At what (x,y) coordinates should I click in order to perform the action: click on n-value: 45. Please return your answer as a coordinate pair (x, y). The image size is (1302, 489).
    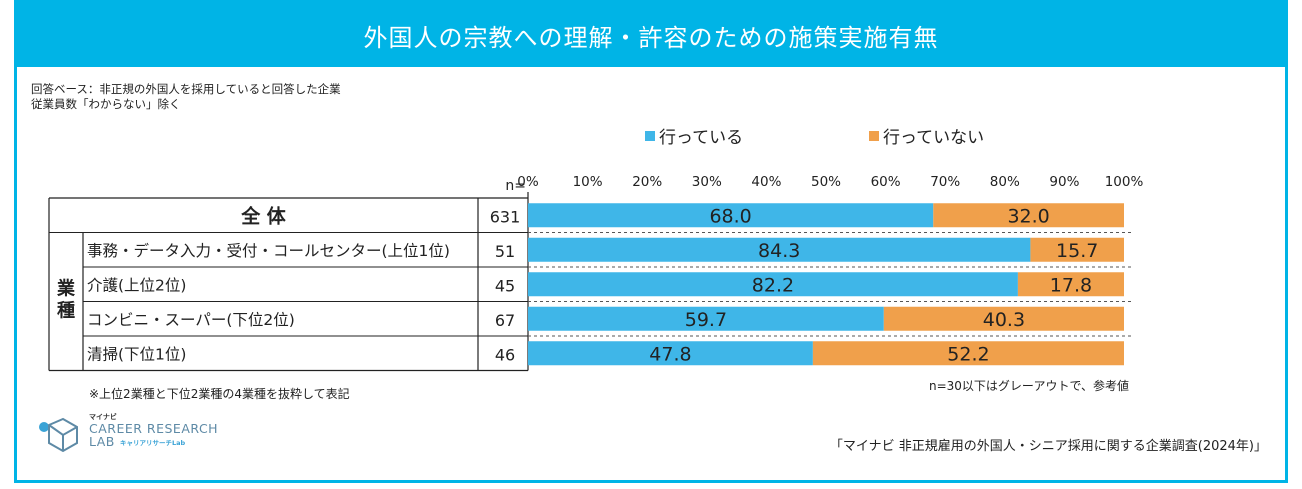
    Looking at the image, I should click on (505, 285).